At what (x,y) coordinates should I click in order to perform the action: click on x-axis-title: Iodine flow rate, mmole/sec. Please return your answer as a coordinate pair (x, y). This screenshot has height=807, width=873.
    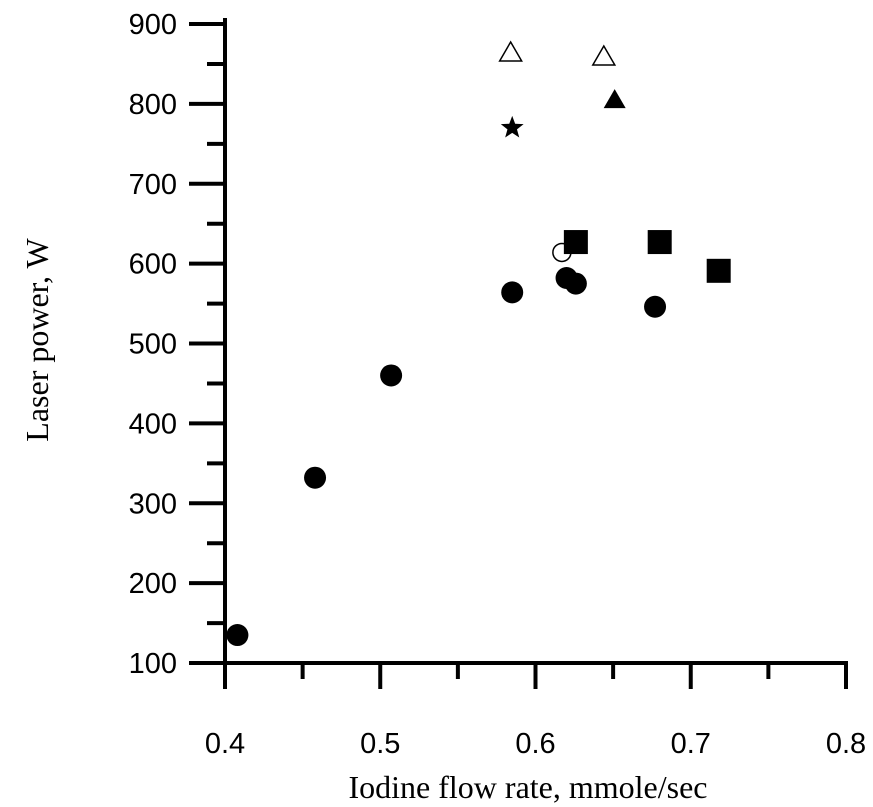
    Looking at the image, I should click on (528, 787).